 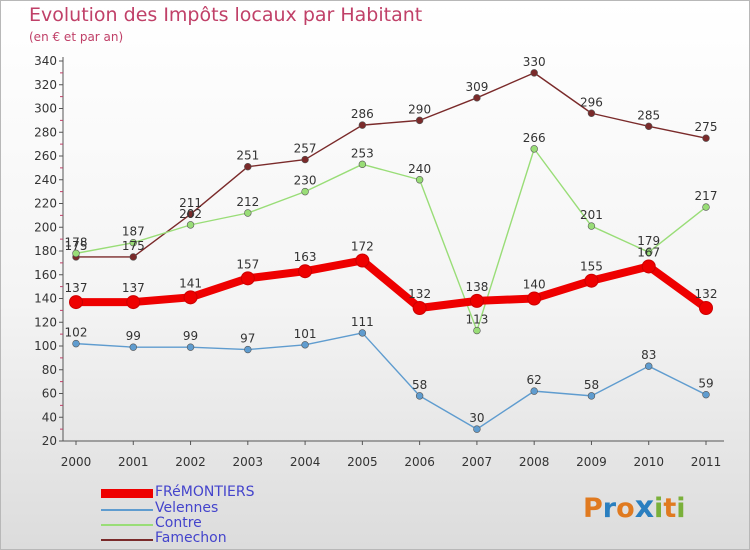 I want to click on y-tick-label: 20, so click(x=49, y=441).